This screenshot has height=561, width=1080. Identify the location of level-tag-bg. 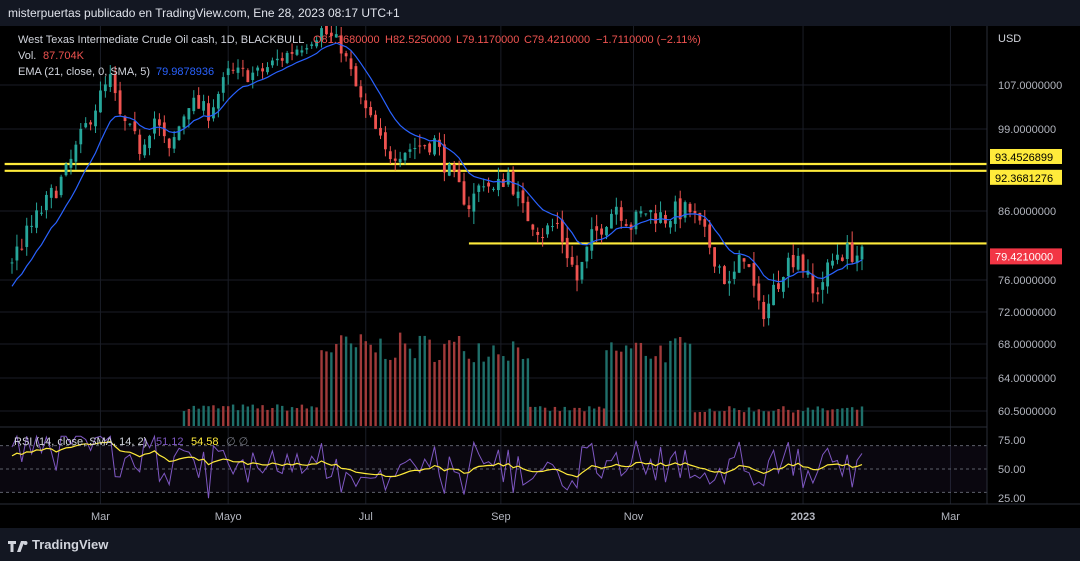
(1026, 156).